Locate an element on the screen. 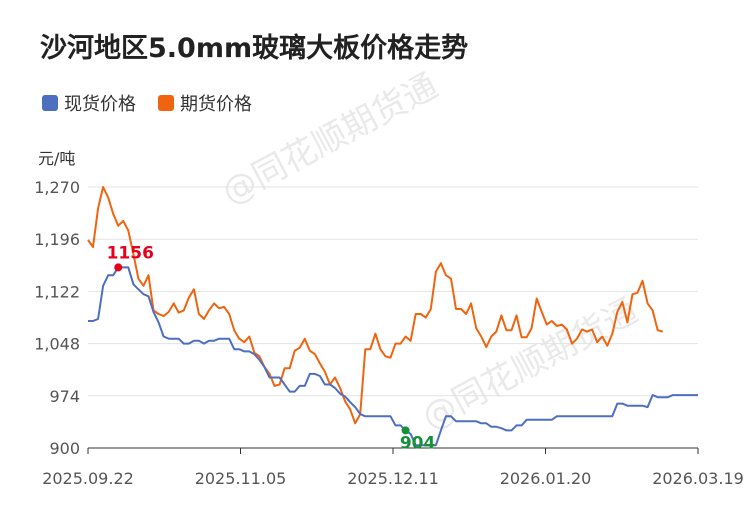 This screenshot has width=750, height=510. y-axis-ticks: 1,270 1,196 1,122 1,048 974 900 is located at coordinates (57, 318).